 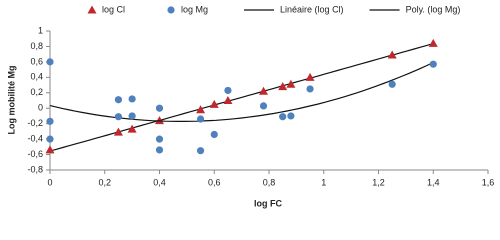 I want to click on y-tick-label: -0,4, so click(x=35, y=138).